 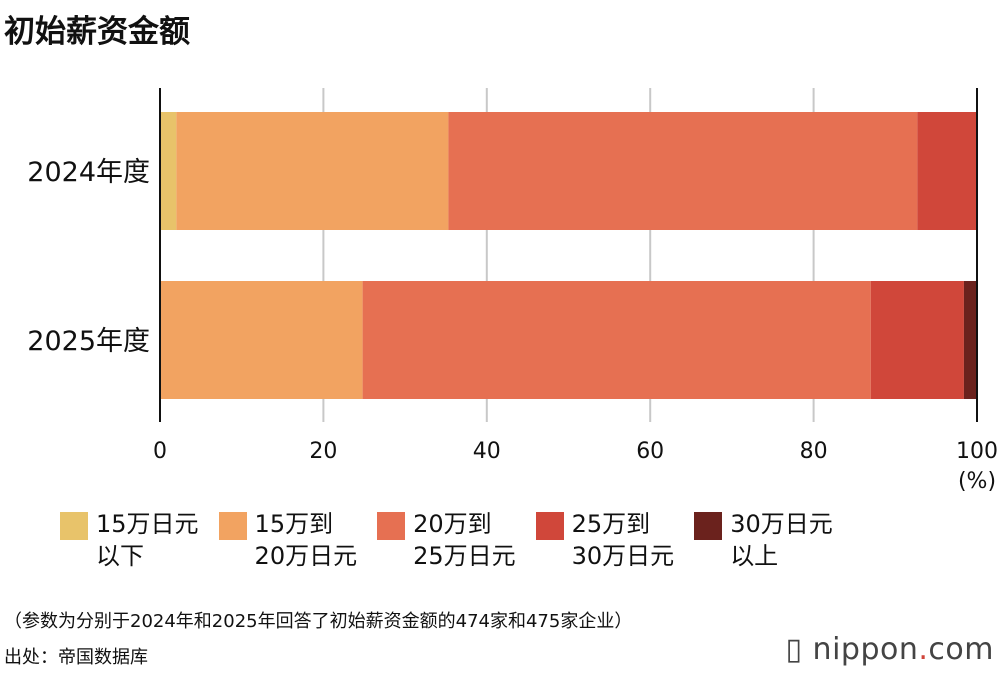 I want to click on legend-item: 15万到 20万日元, so click(x=288, y=540).